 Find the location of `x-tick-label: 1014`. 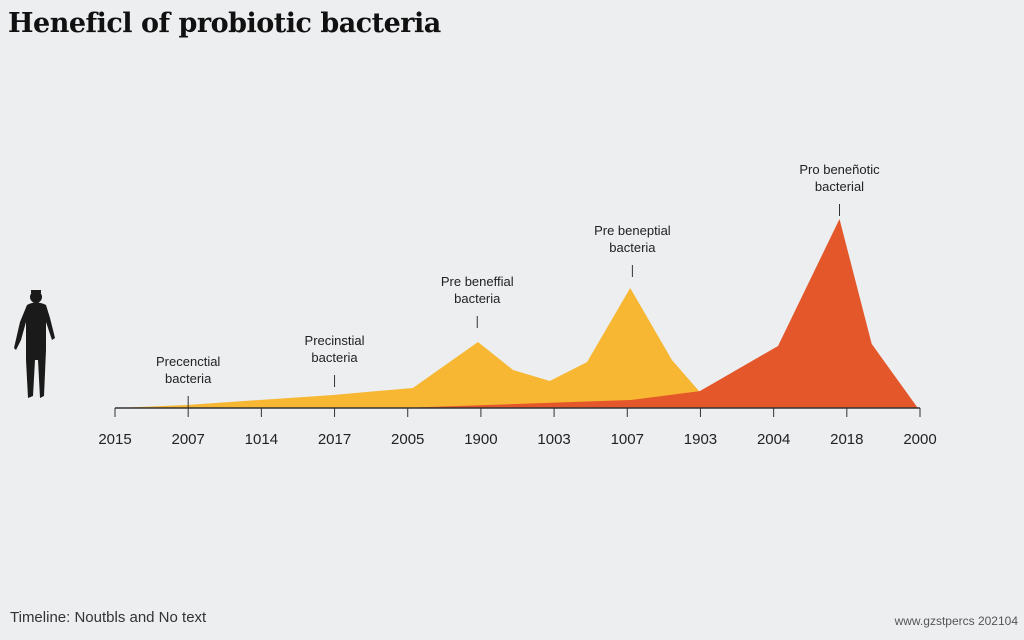

x-tick-label: 1014 is located at coordinates (261, 439).